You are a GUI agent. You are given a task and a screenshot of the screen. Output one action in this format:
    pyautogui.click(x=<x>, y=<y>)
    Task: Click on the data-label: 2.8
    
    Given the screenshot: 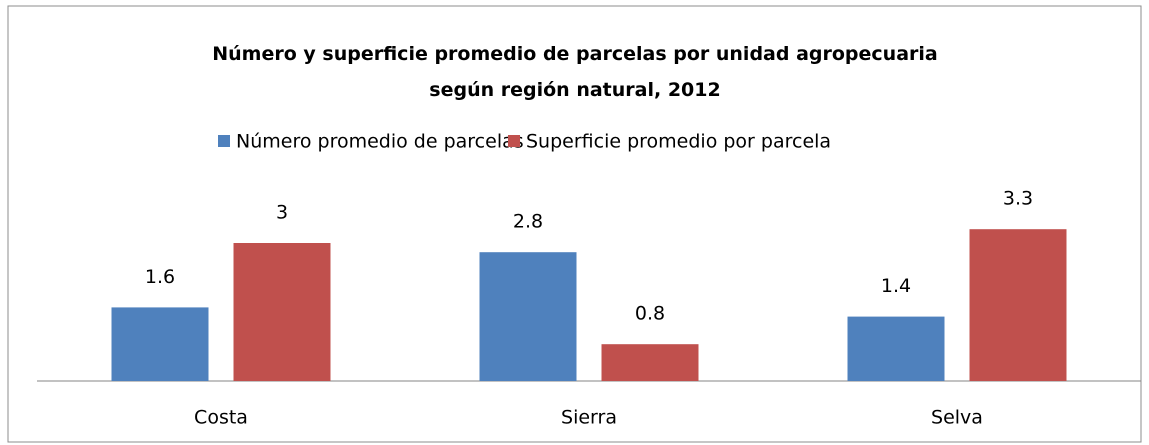 What is the action you would take?
    pyautogui.click(x=528, y=222)
    